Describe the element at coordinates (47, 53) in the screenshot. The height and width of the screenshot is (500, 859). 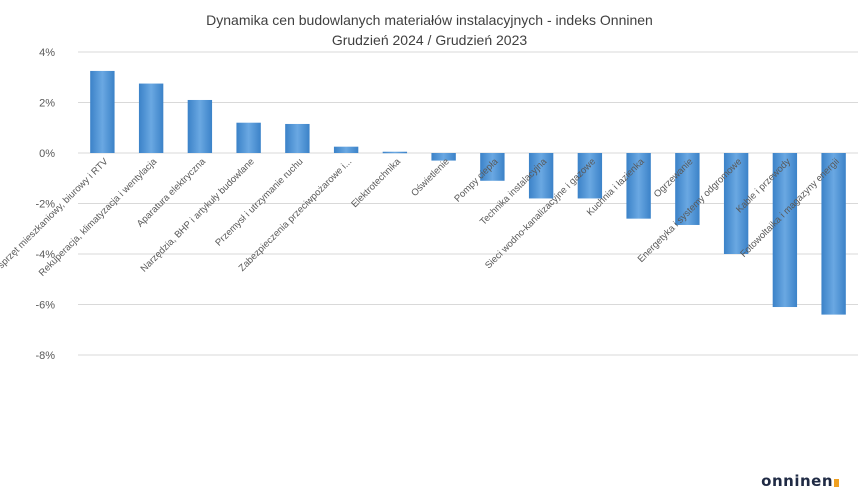
I see `y-tick-label: 4%` at that location.